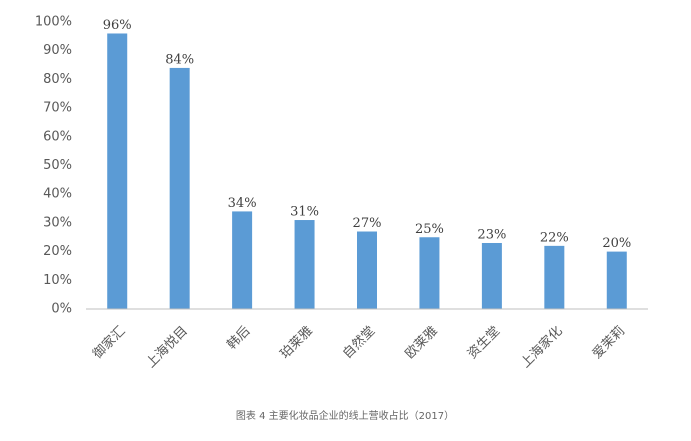 Image resolution: width=691 pixels, height=441 pixels. What do you see at coordinates (57, 108) in the screenshot?
I see `y-tick-label: 70%` at bounding box center [57, 108].